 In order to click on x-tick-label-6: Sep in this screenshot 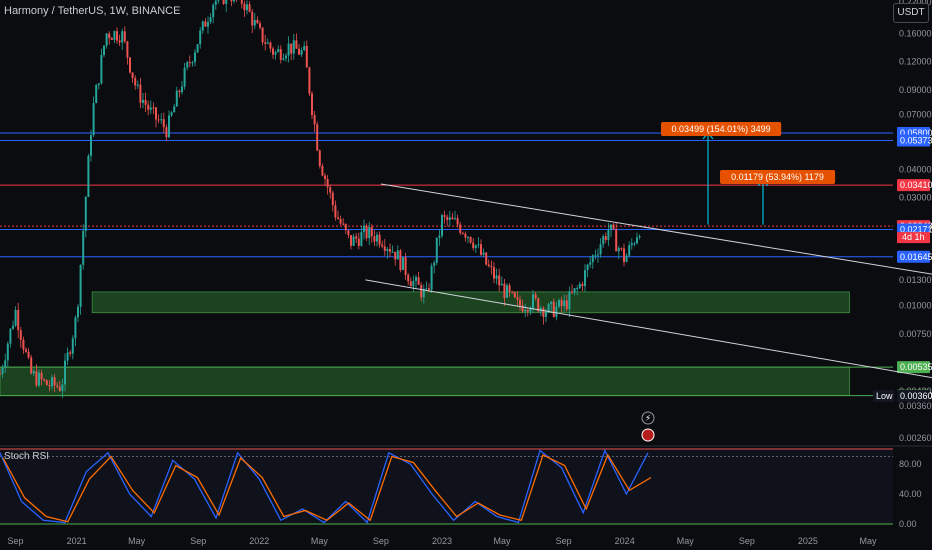, I will do `click(381, 541)`.